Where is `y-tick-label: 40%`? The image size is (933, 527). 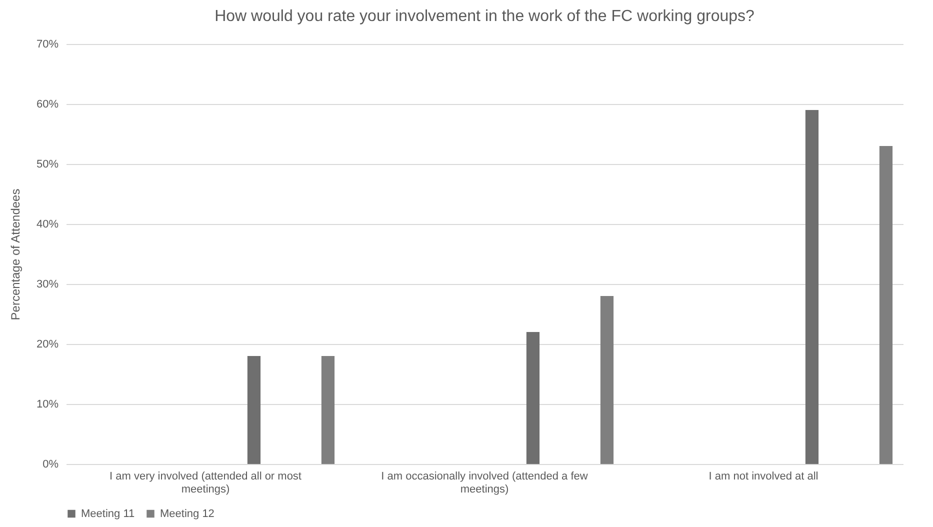 y-tick-label: 40% is located at coordinates (47, 224).